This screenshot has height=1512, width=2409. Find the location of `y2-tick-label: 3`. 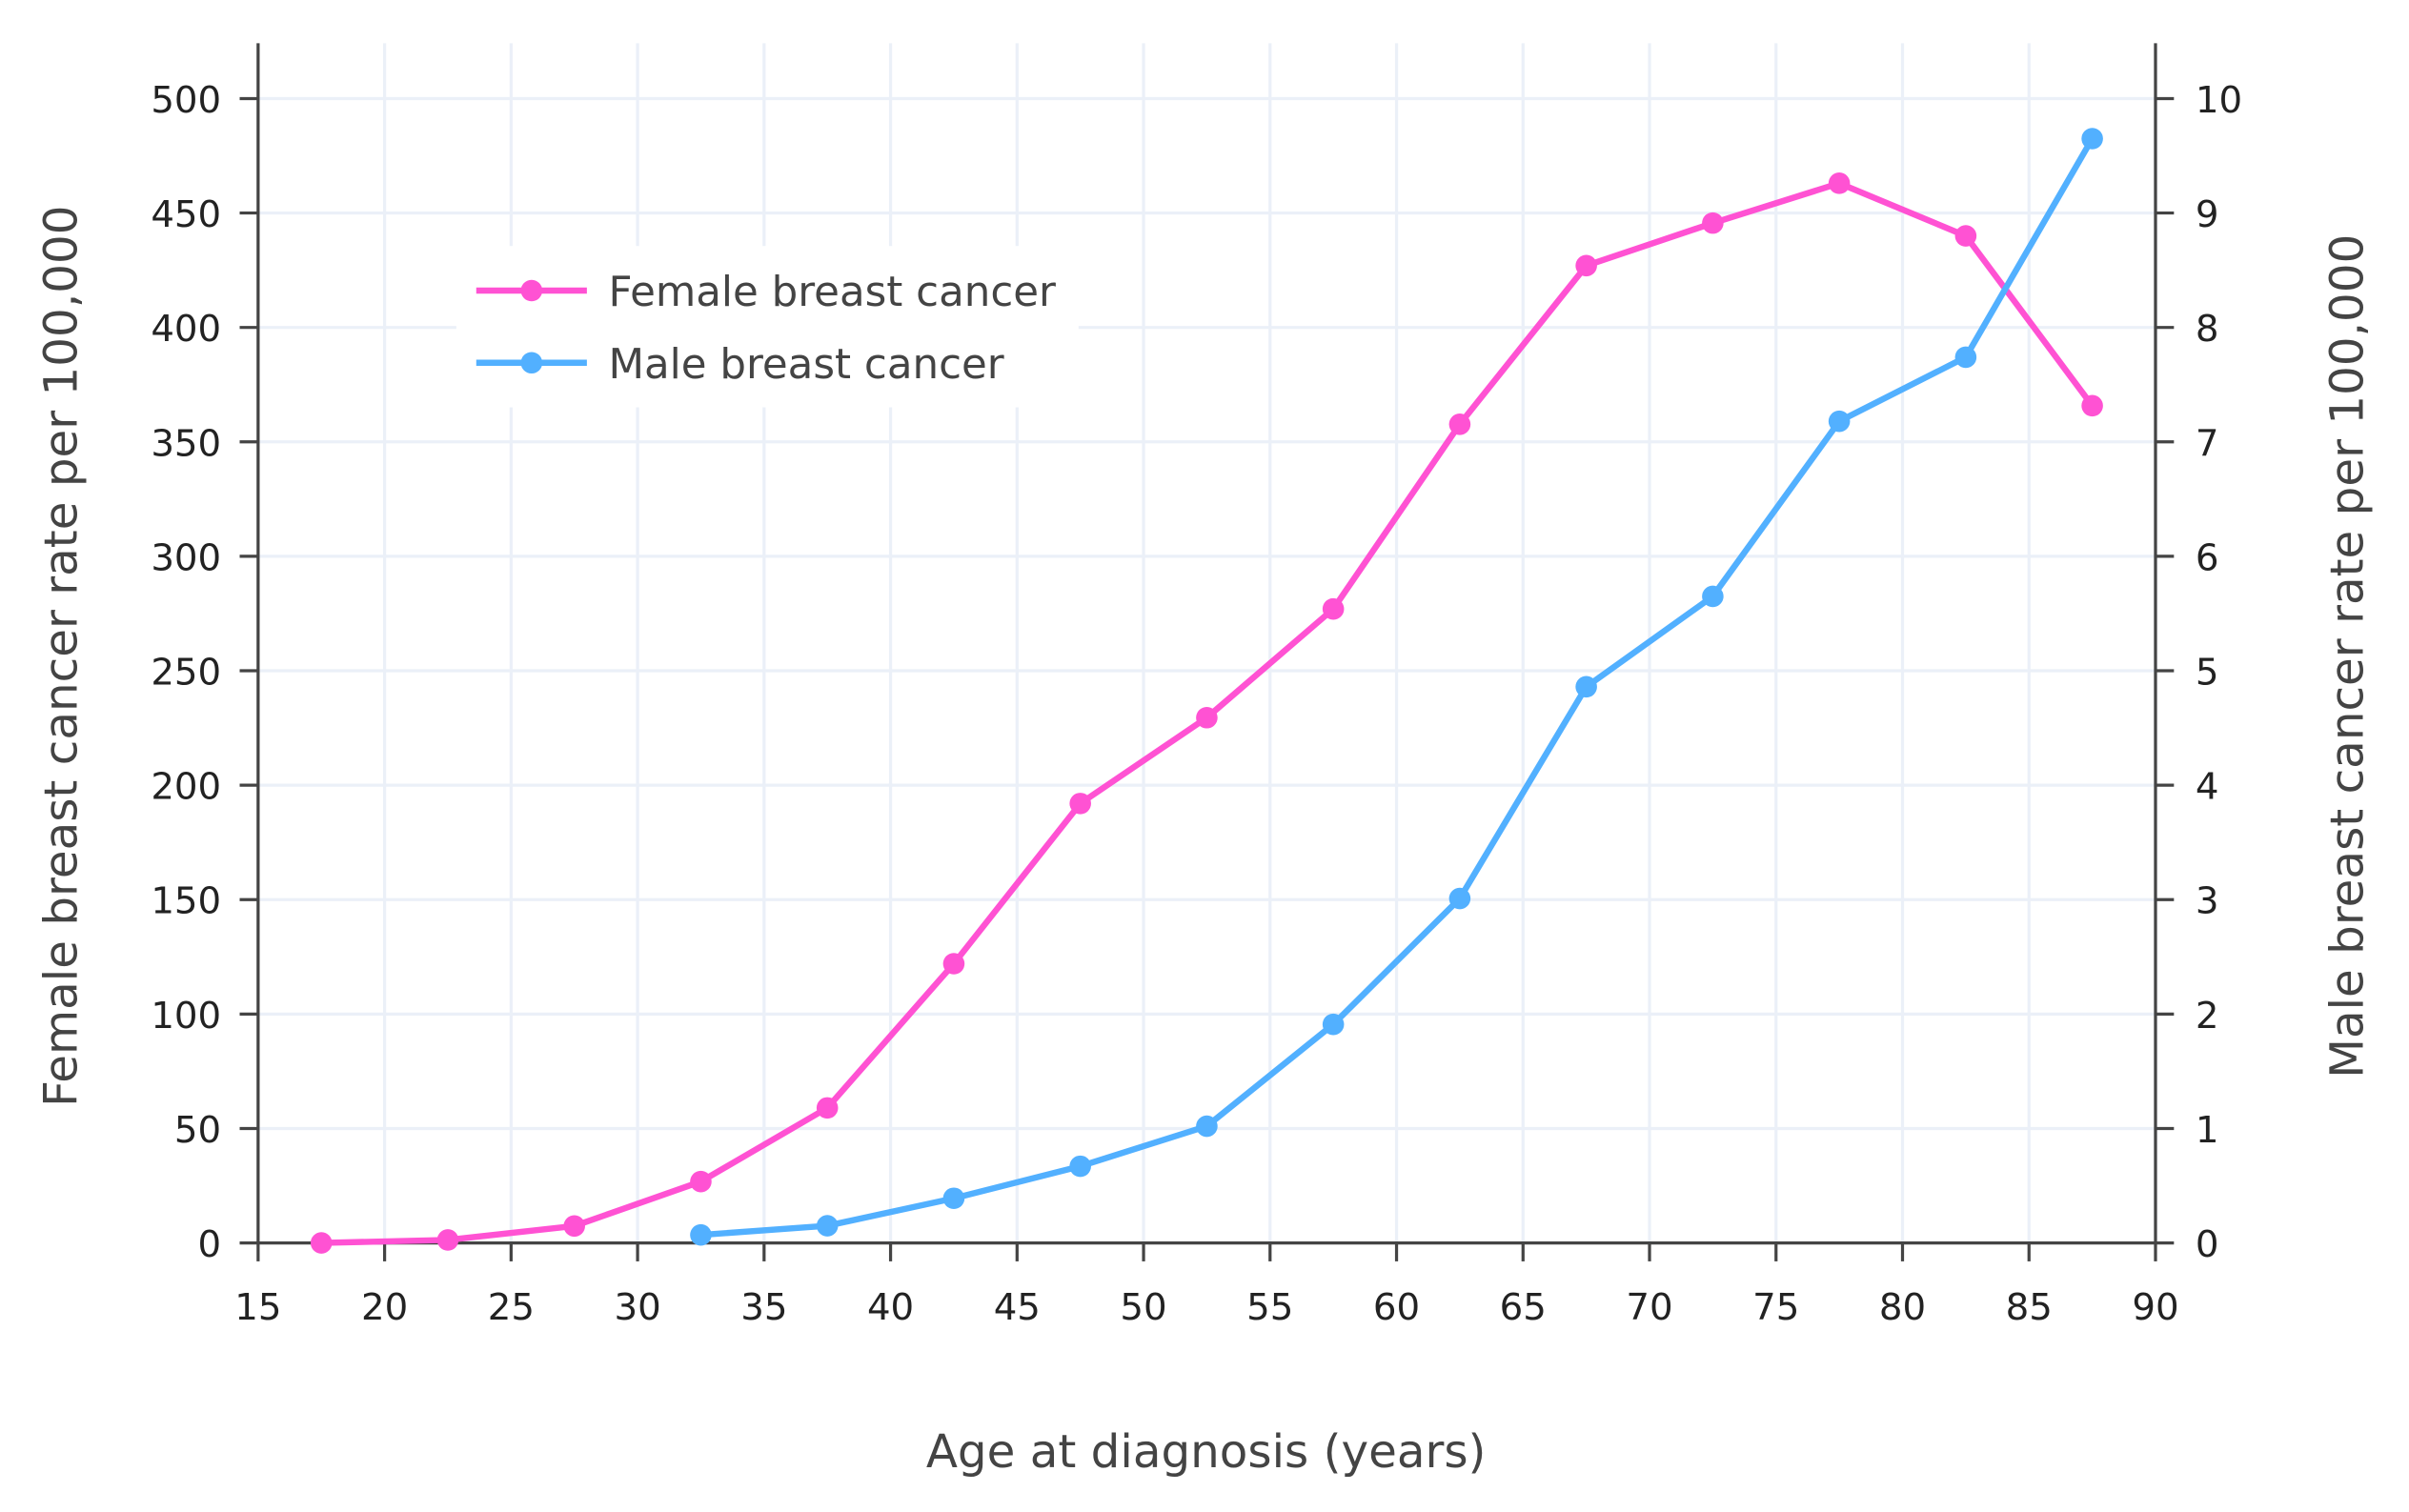

y2-tick-label: 3 is located at coordinates (2207, 901).